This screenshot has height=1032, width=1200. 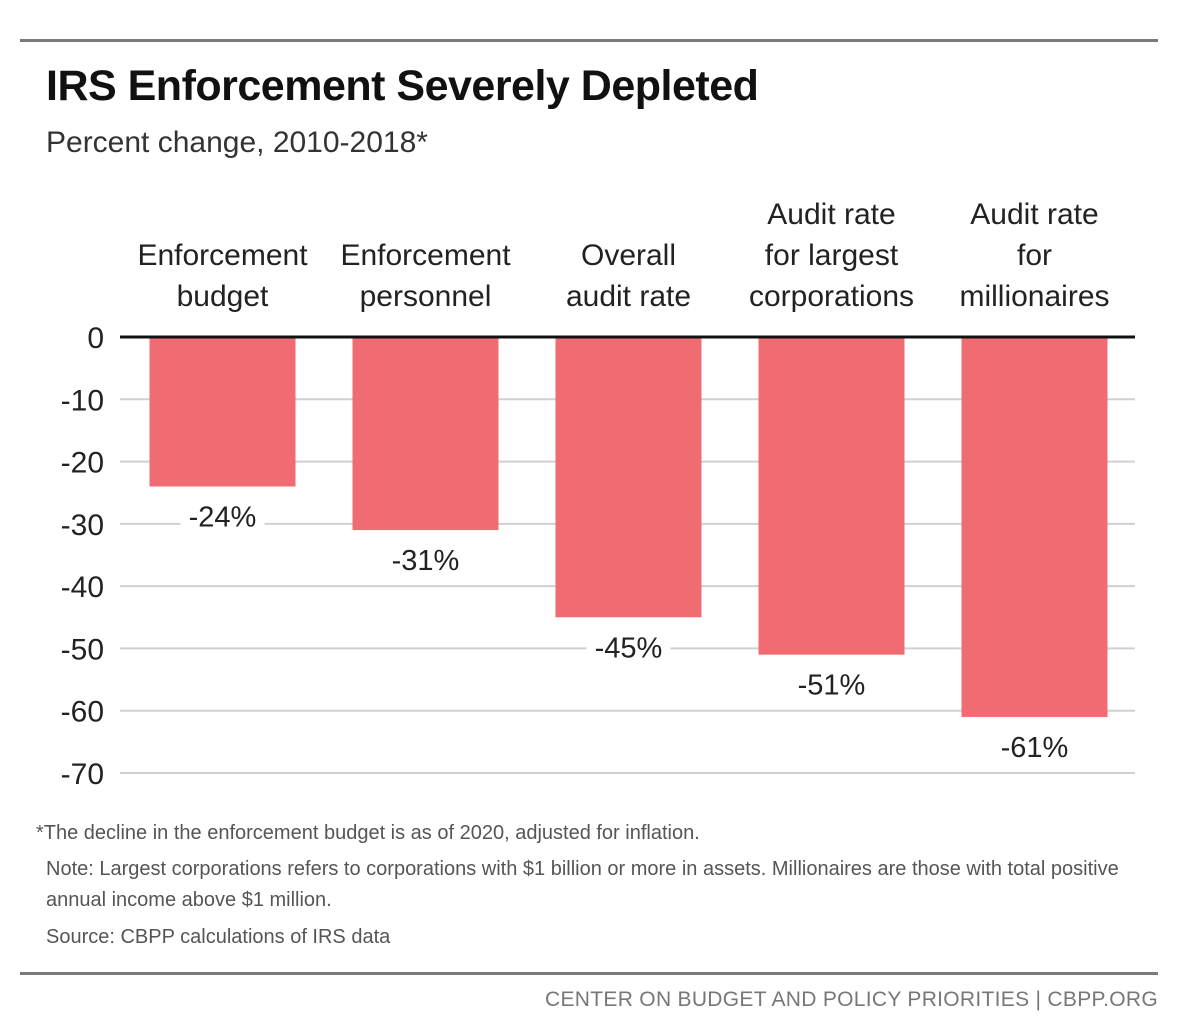 I want to click on data-label: -24%, so click(x=223, y=517).